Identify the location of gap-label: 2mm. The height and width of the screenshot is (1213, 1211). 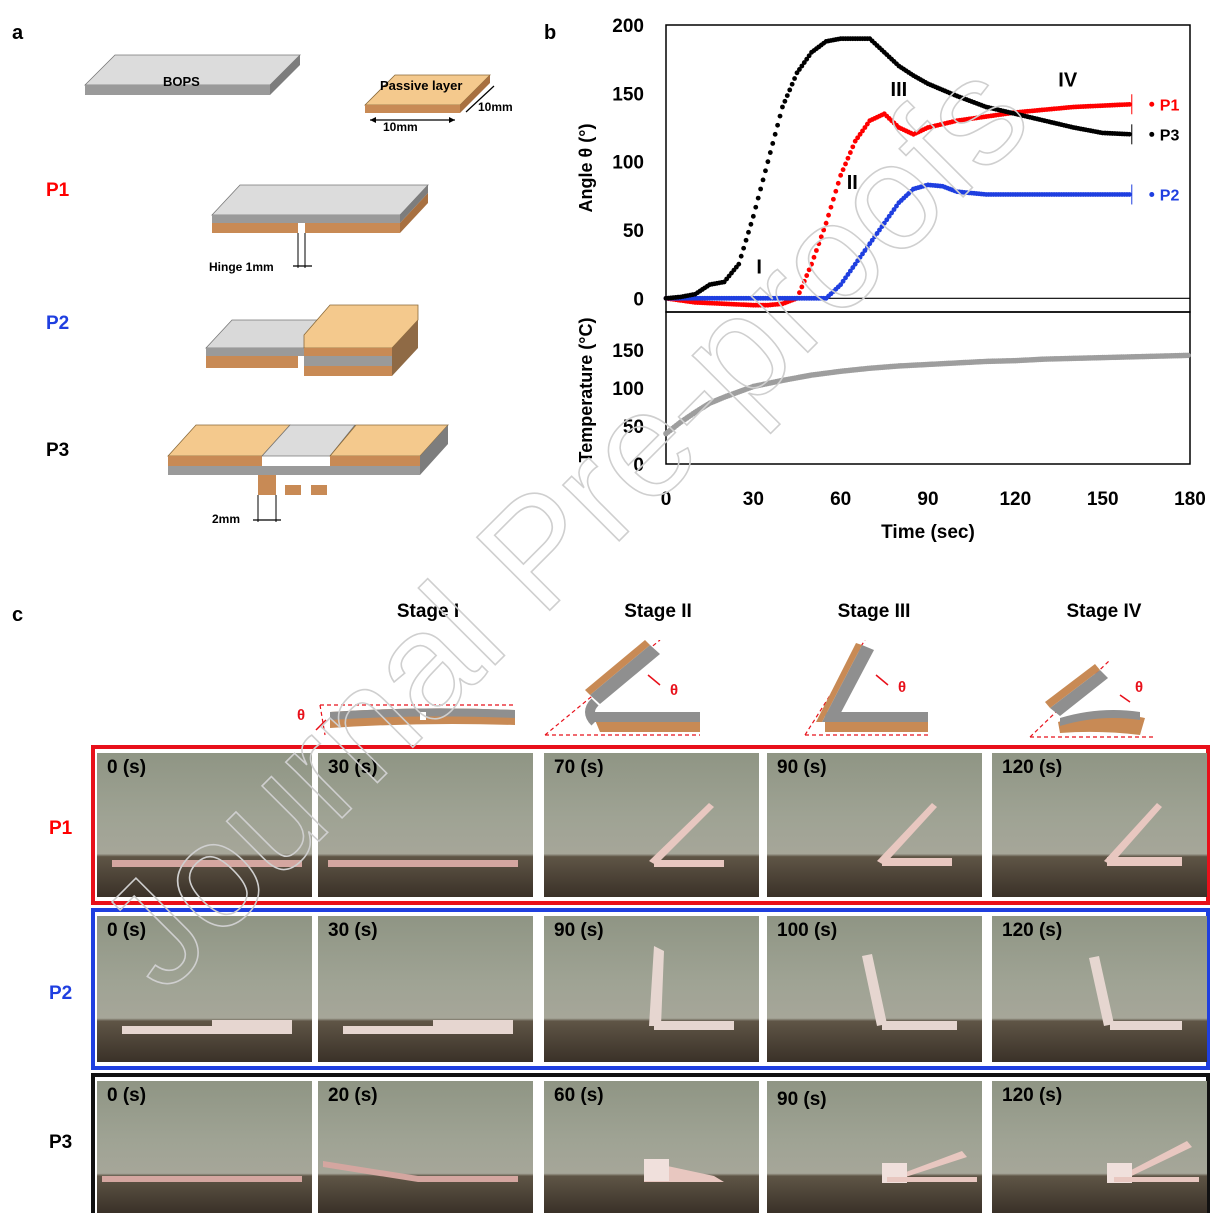
(226, 519).